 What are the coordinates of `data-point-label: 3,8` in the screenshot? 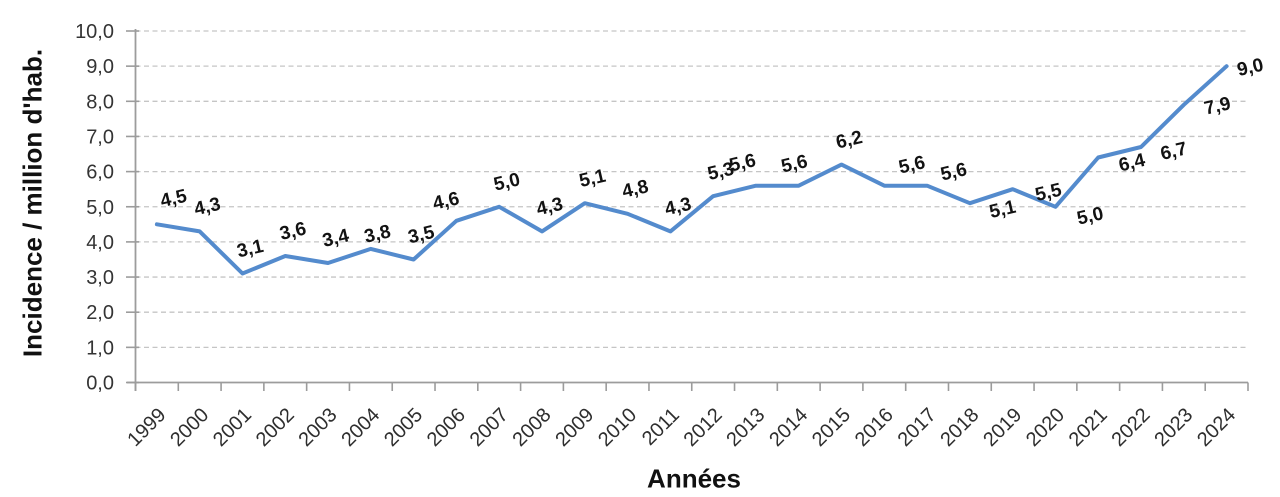 It's located at (377, 234).